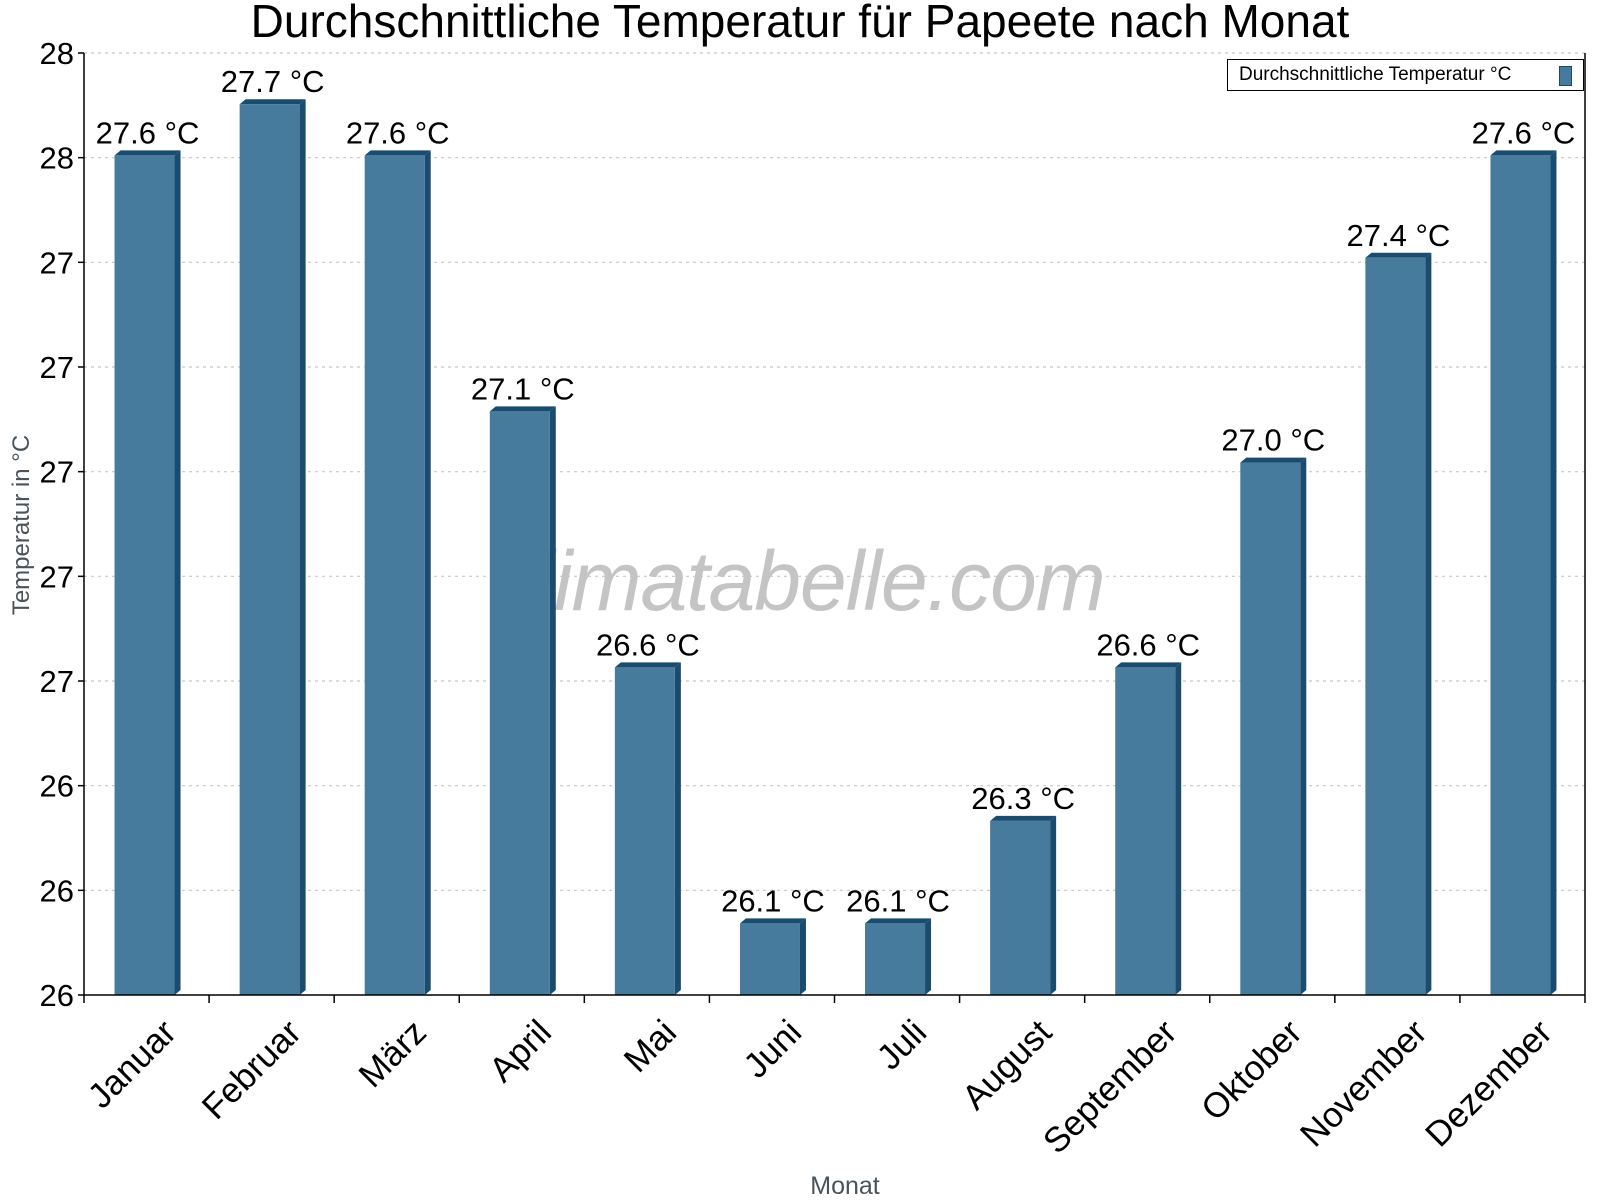  What do you see at coordinates (1252, 1070) in the screenshot?
I see `x-tick-label: Oktober` at bounding box center [1252, 1070].